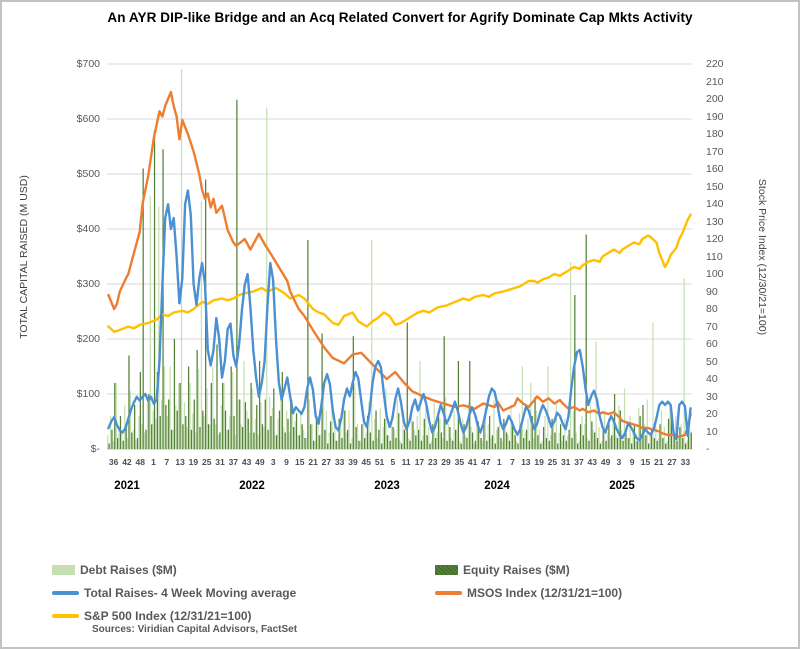 The image size is (800, 649). What do you see at coordinates (712, 326) in the screenshot?
I see `right-axis-tick-label: 70` at bounding box center [712, 326].